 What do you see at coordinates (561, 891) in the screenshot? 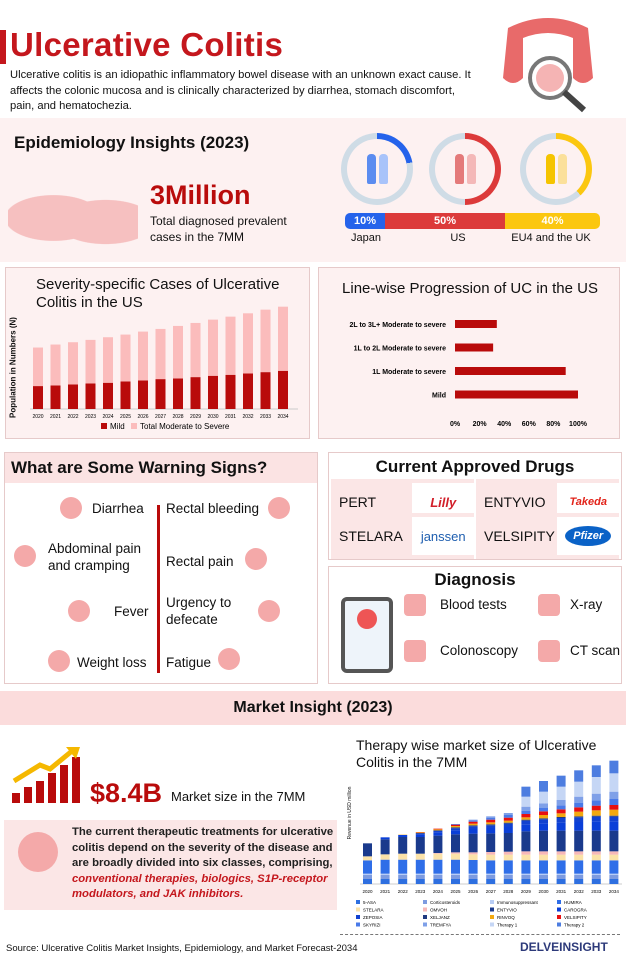
I see `x-tick-label: 2031` at bounding box center [561, 891].